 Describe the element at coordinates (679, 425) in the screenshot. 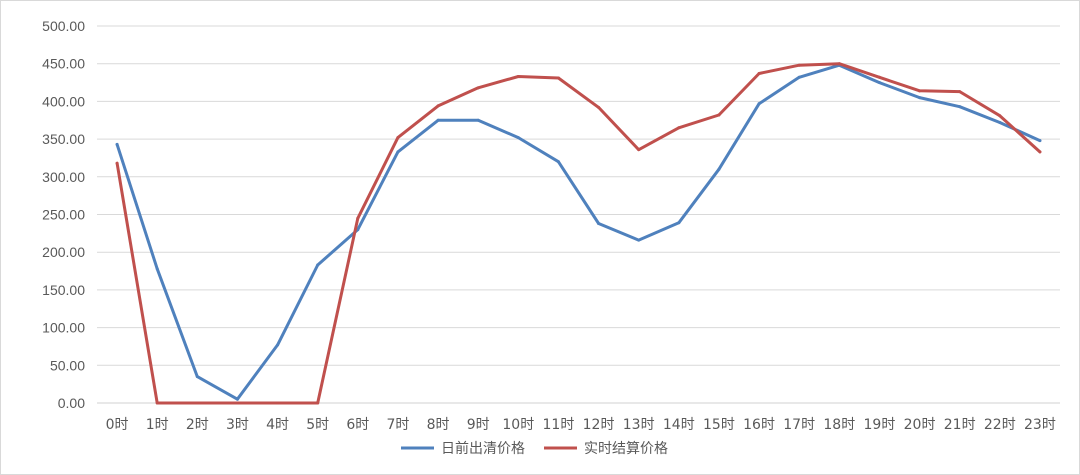

I see `x-tick-label: 14时` at that location.